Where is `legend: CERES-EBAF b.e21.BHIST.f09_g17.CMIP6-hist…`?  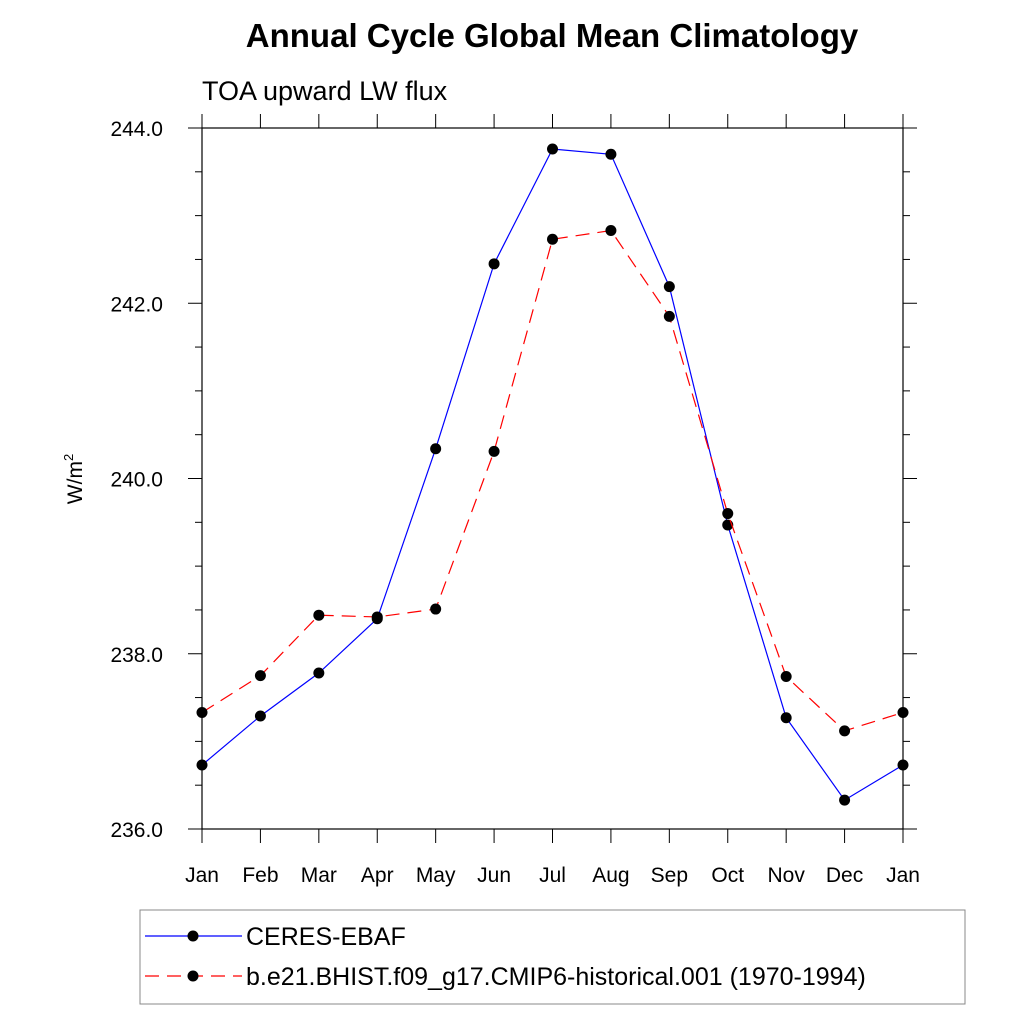 legend: CERES-EBAF b.e21.BHIST.f09_g17.CMIP6-hist… is located at coordinates (552, 957).